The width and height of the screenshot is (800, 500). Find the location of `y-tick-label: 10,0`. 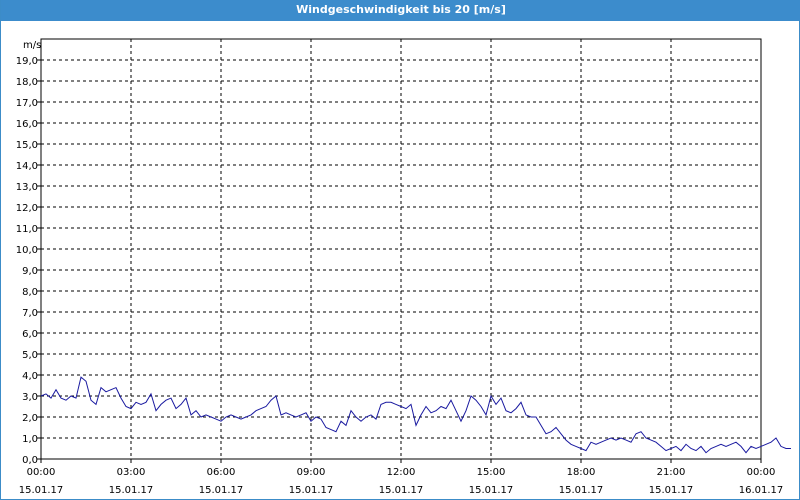

y-tick-label: 10,0 is located at coordinates (27, 250).